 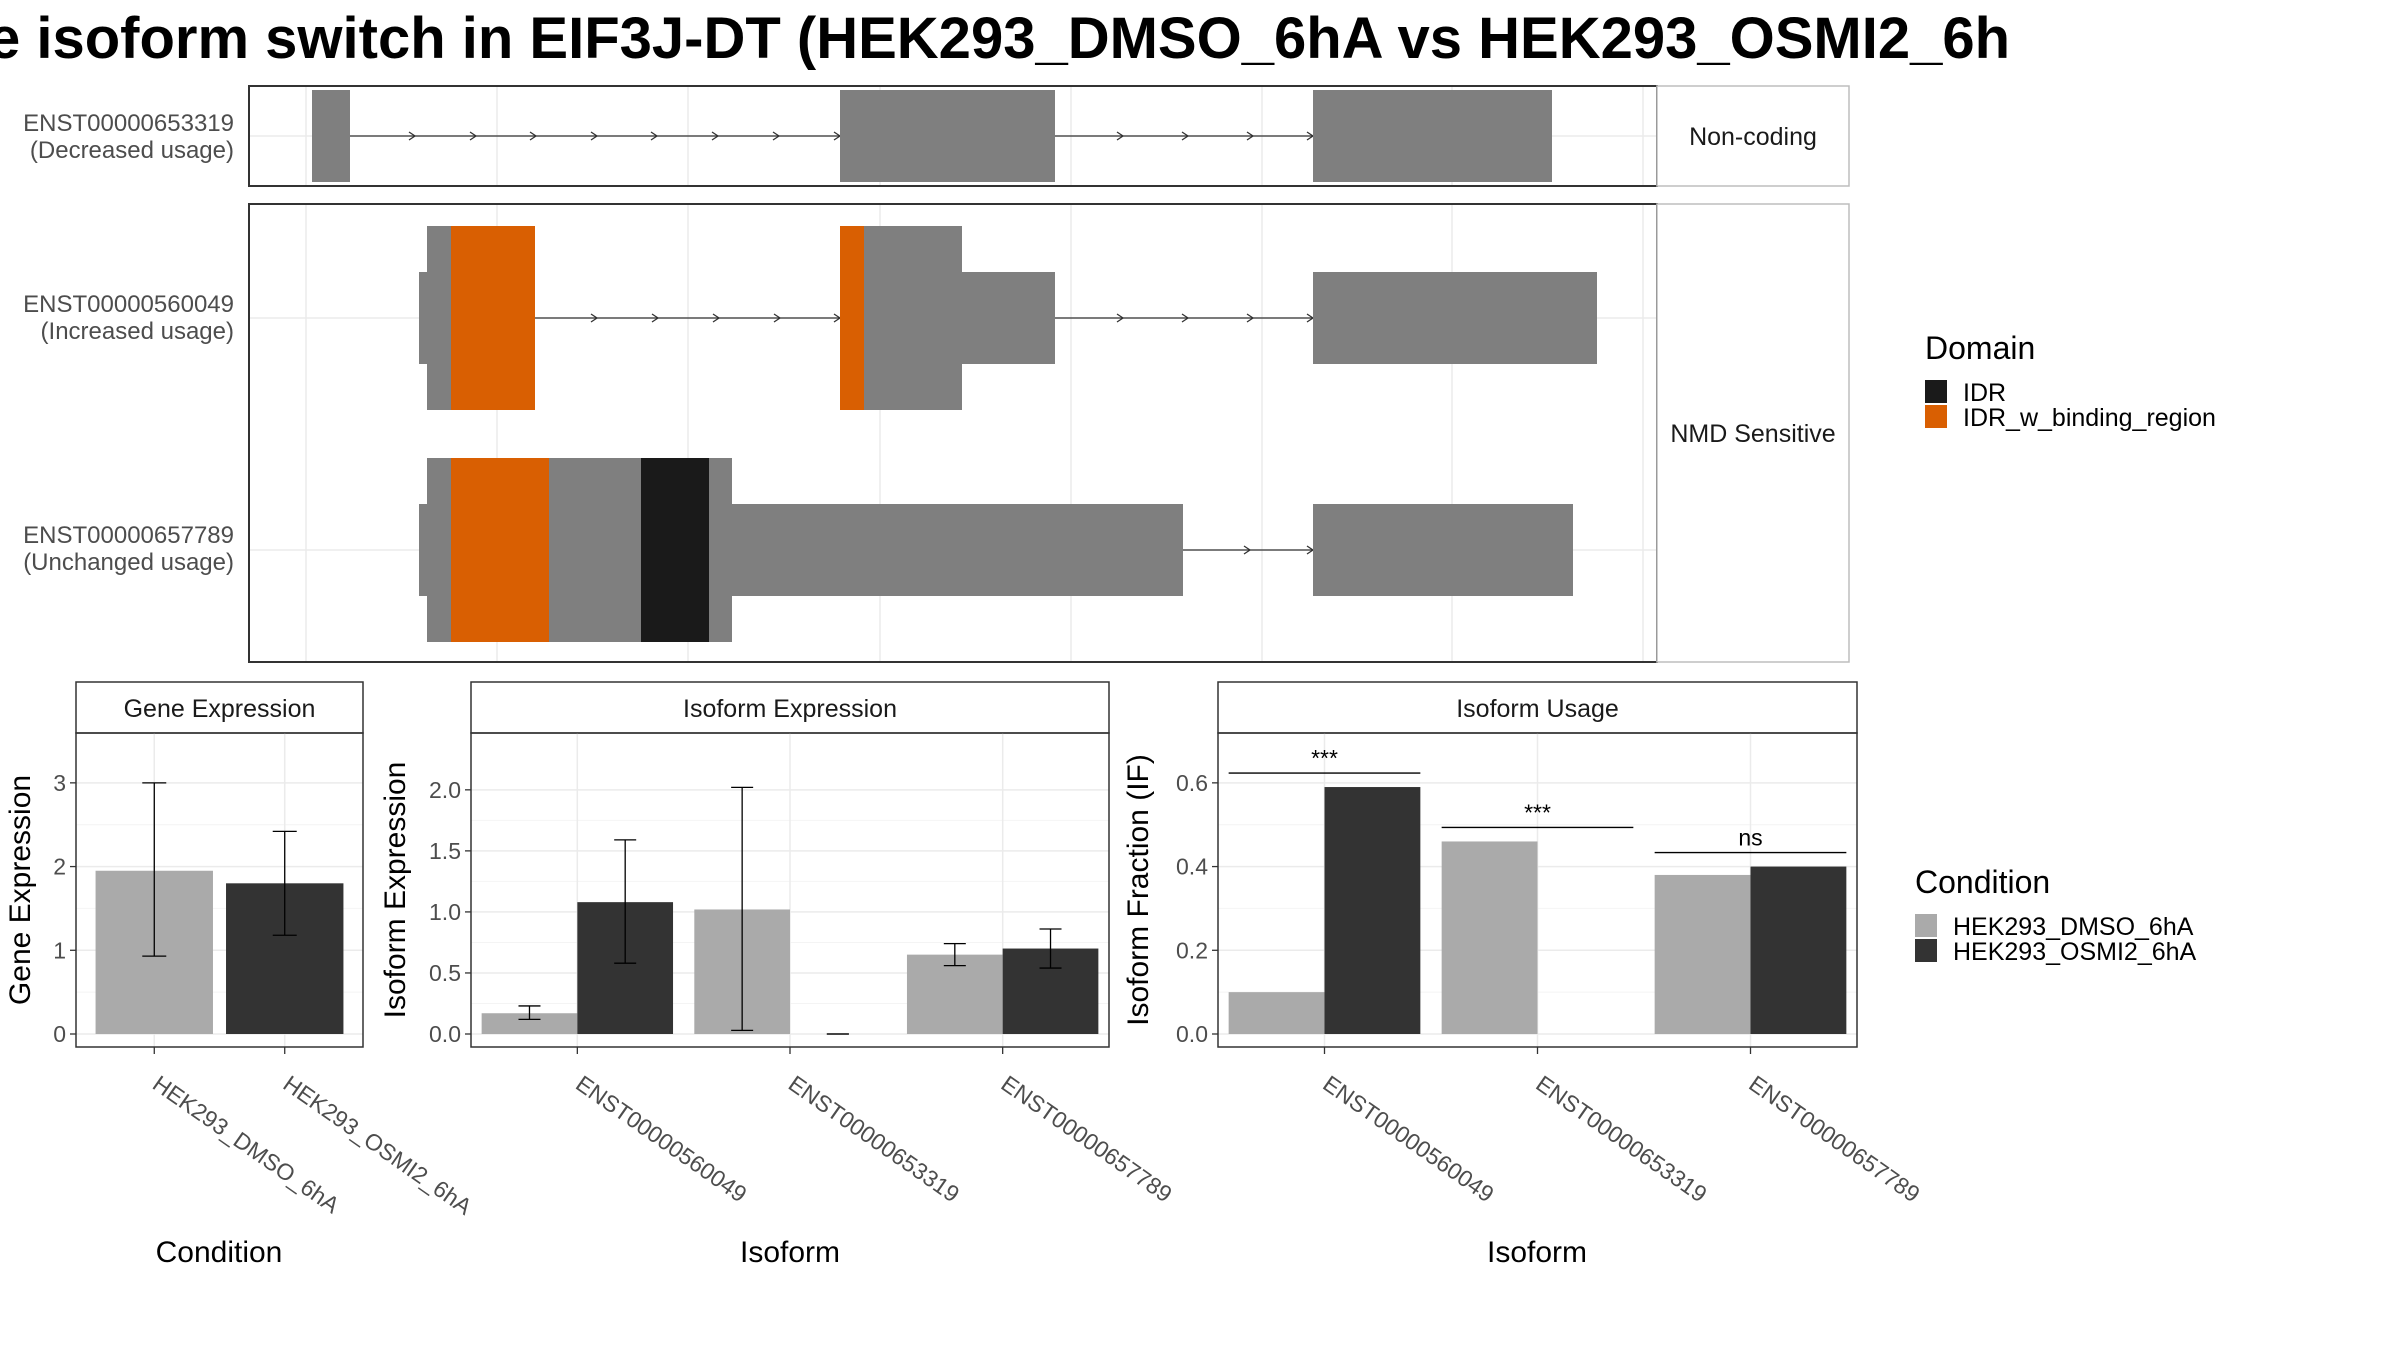 I want to click on y-axis-title: Isoform Fraction (IF), so click(x=1138, y=890).